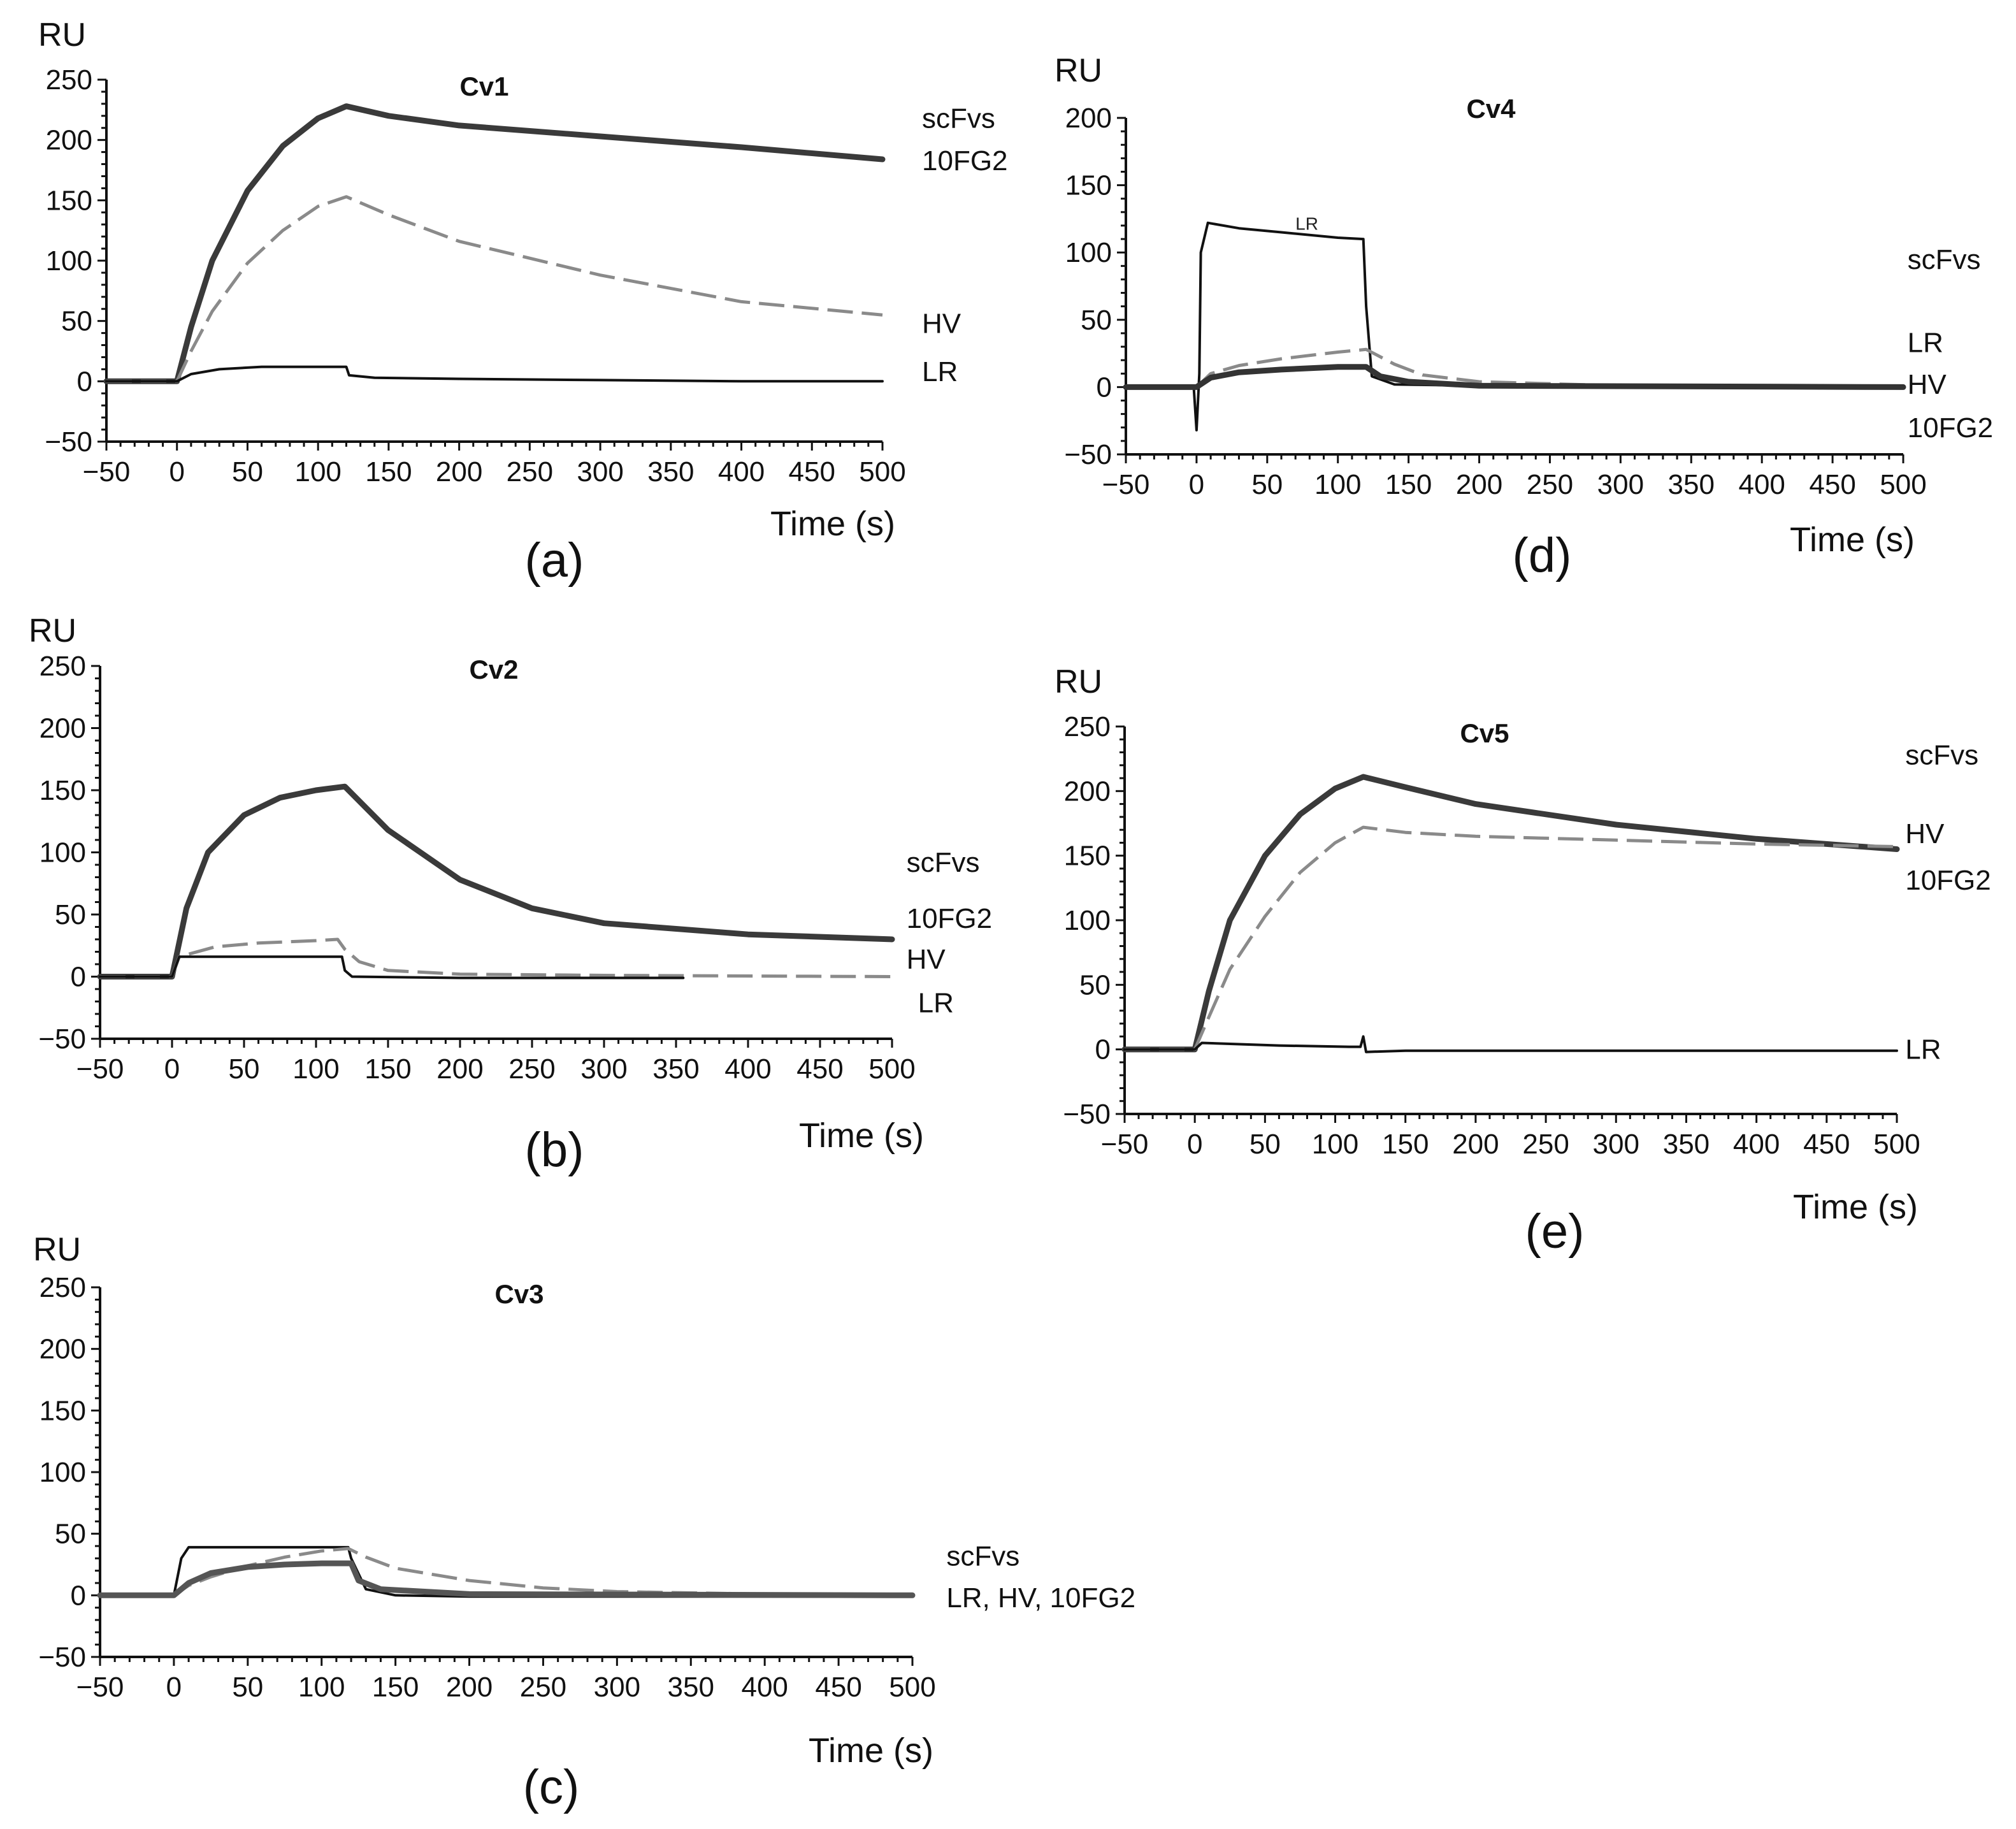 This screenshot has height=1829, width=2016. What do you see at coordinates (519, 1294) in the screenshot?
I see `chart-title: Cv3` at bounding box center [519, 1294].